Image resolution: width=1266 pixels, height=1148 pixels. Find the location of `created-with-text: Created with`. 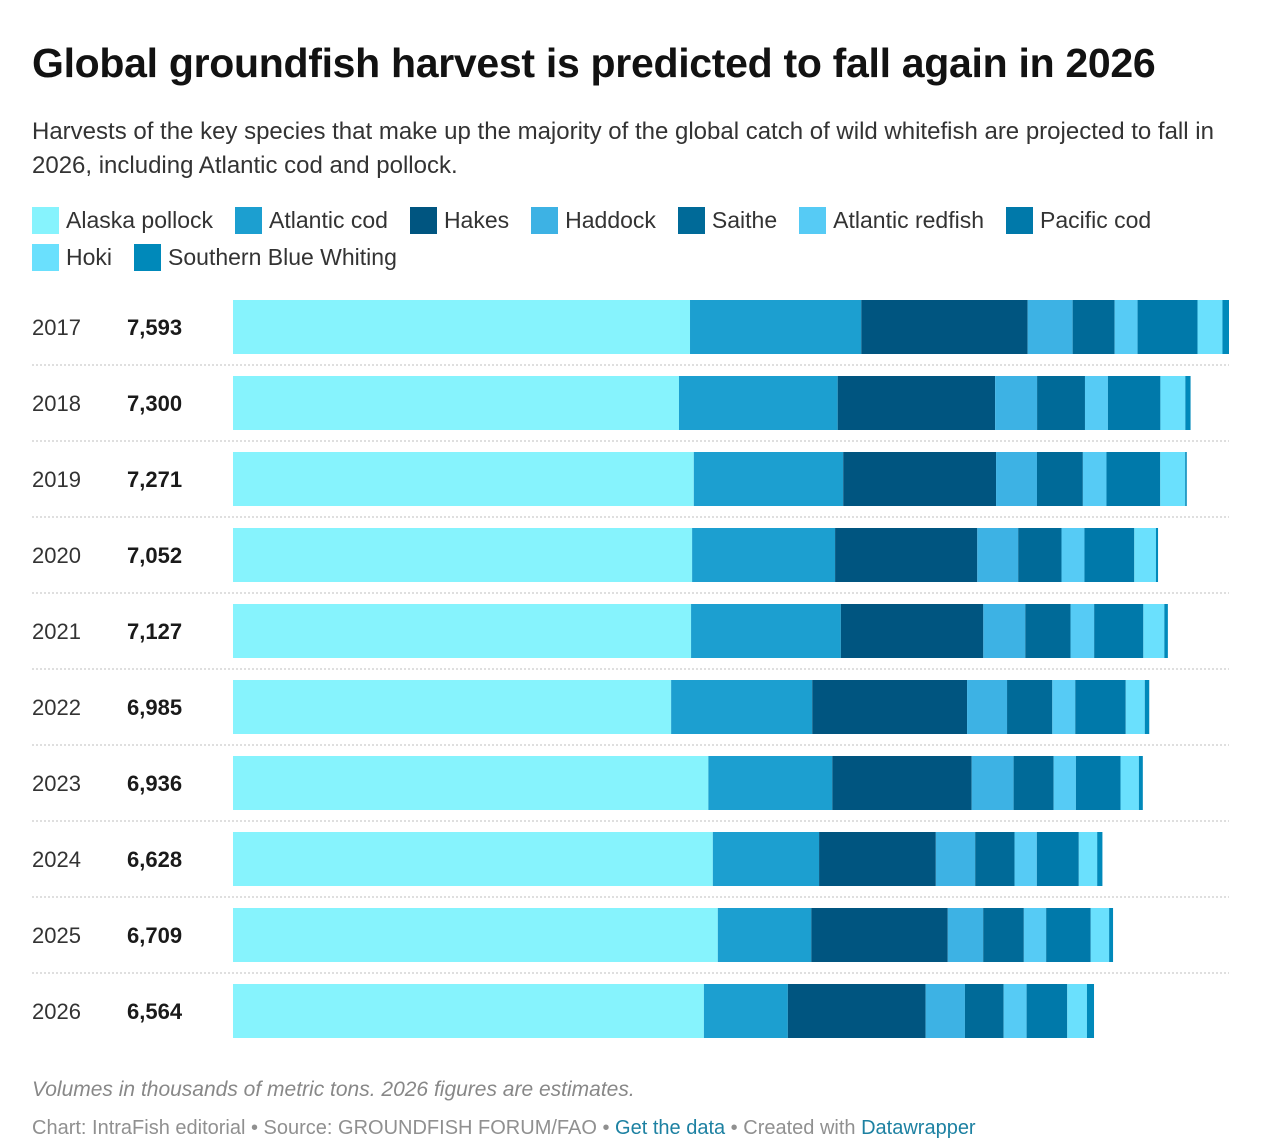

created-with-text: Created with is located at coordinates (802, 1128).